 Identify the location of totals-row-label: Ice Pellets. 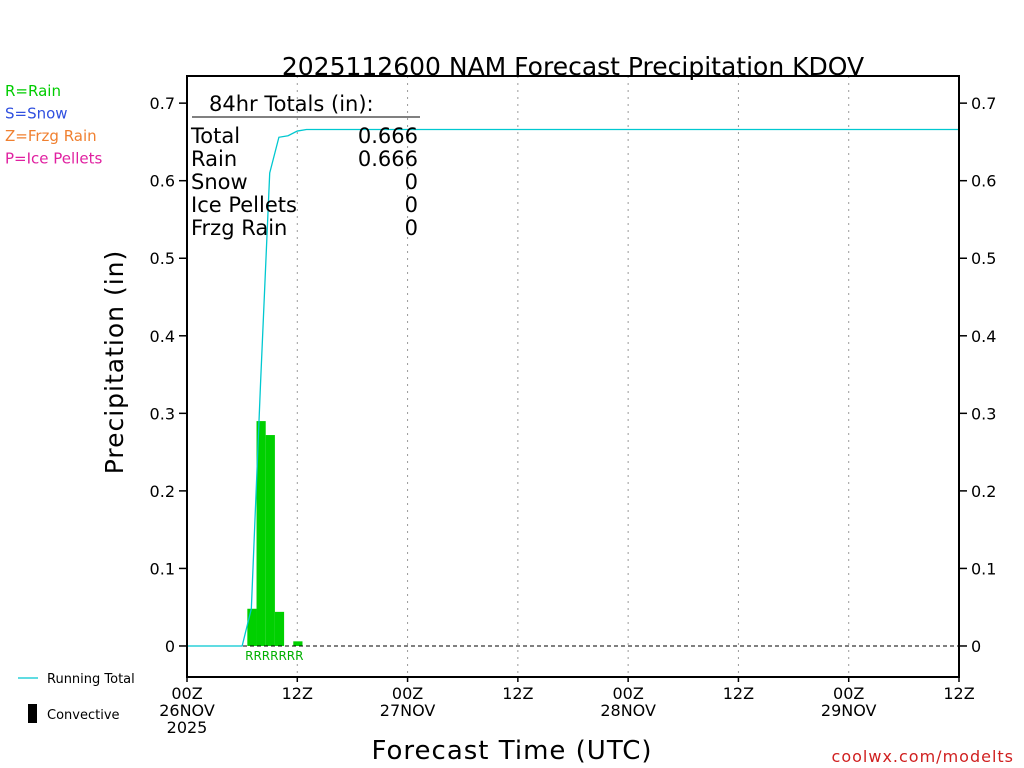
(244, 205).